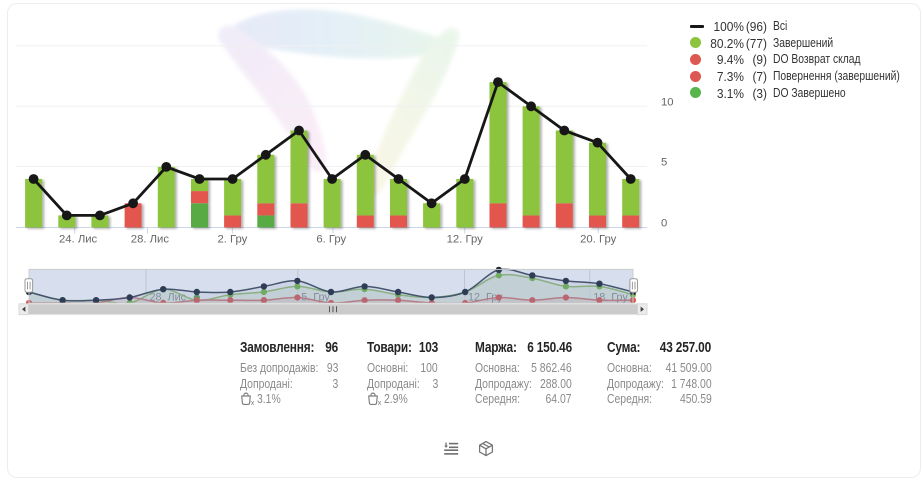  Describe the element at coordinates (315, 298) in the screenshot. I see `svg-text: 5. Гру` at that location.